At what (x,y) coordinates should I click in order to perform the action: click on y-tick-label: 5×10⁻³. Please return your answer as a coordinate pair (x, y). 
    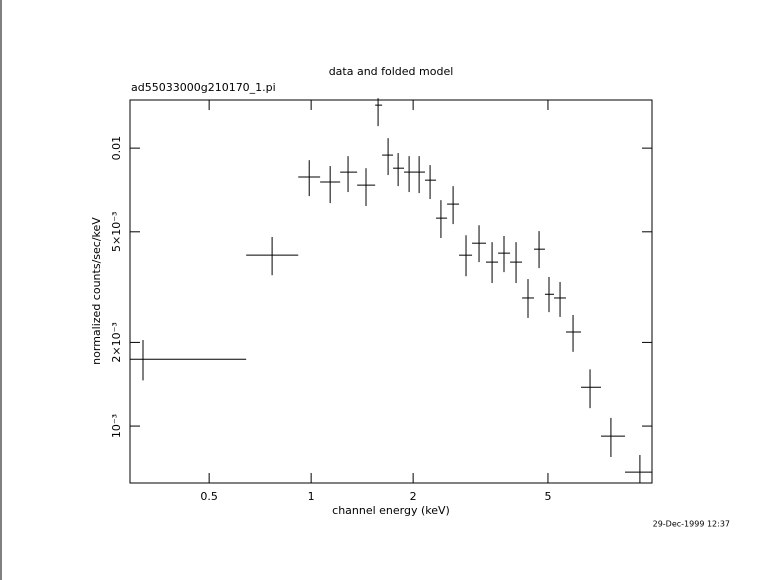
    Looking at the image, I should click on (116, 232).